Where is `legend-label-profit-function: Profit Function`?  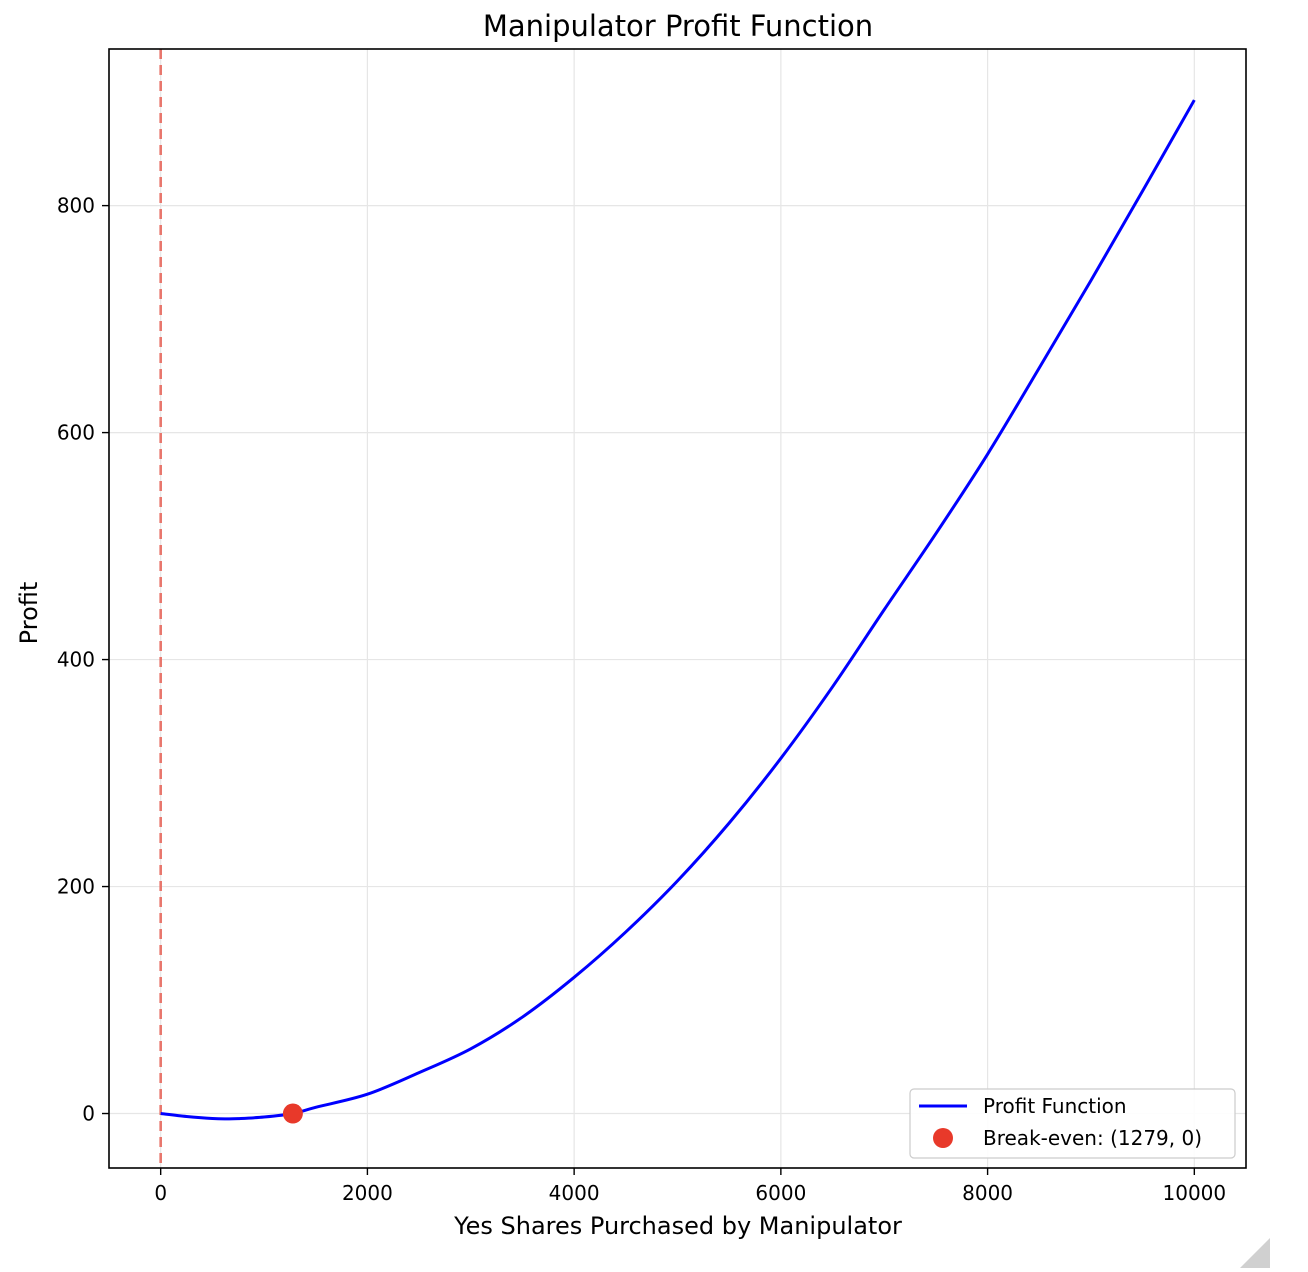
legend-label-profit-function: Profit Function is located at coordinates (1055, 1106).